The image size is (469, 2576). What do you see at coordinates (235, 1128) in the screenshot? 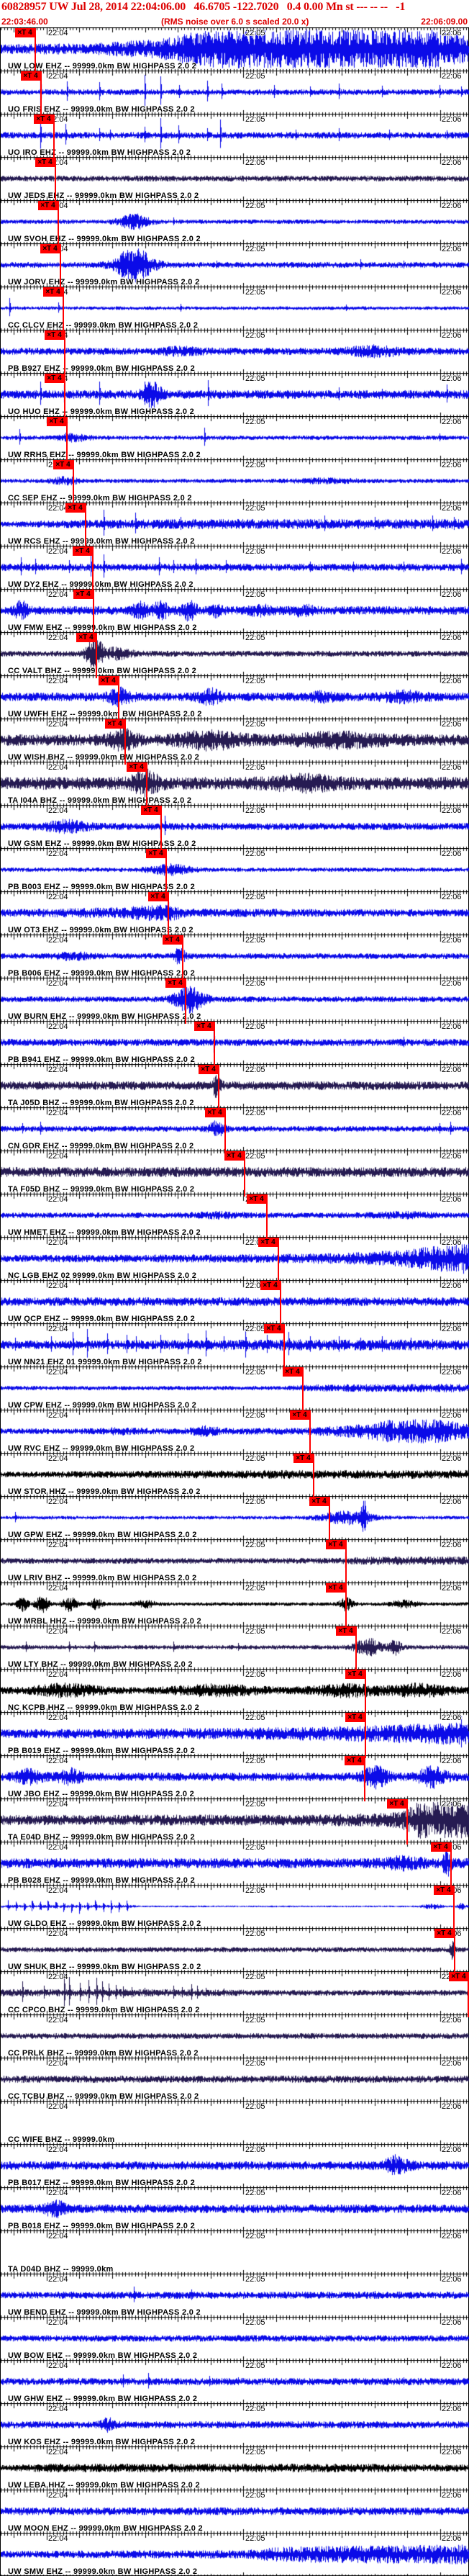
I see `waveform-canvas-gdr` at bounding box center [235, 1128].